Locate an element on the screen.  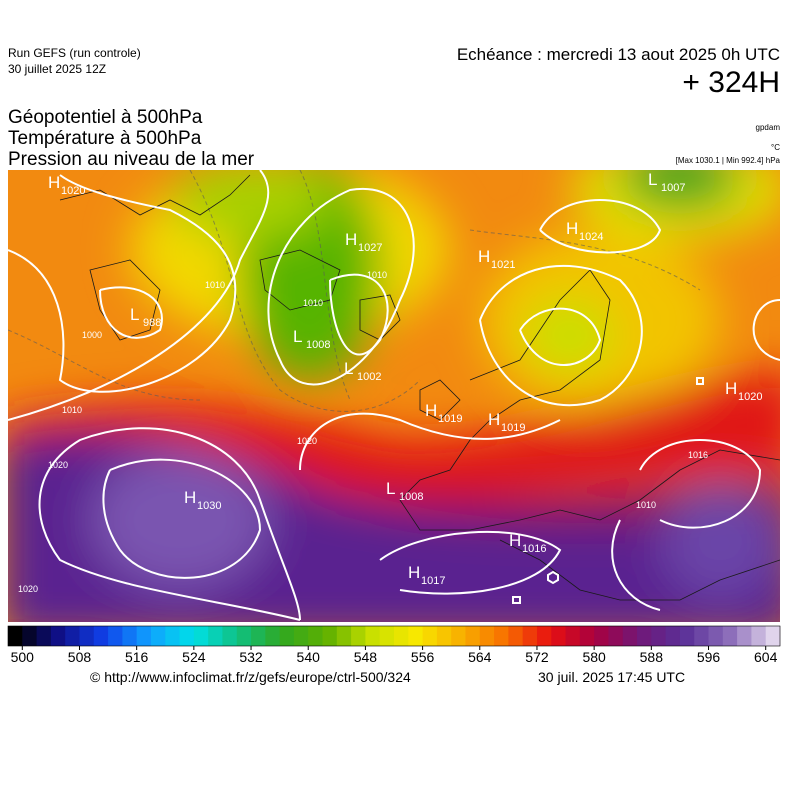
small-markers is located at coordinates (608, 490).